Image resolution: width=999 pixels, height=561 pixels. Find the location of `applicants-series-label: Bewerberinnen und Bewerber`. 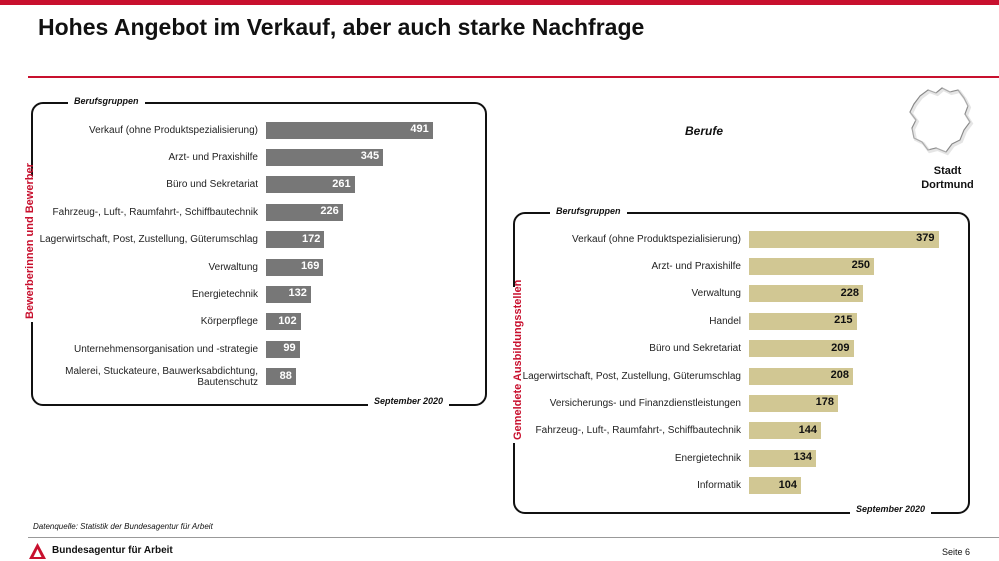

applicants-series-label: Bewerberinnen und Bewerber is located at coordinates (30, 242).